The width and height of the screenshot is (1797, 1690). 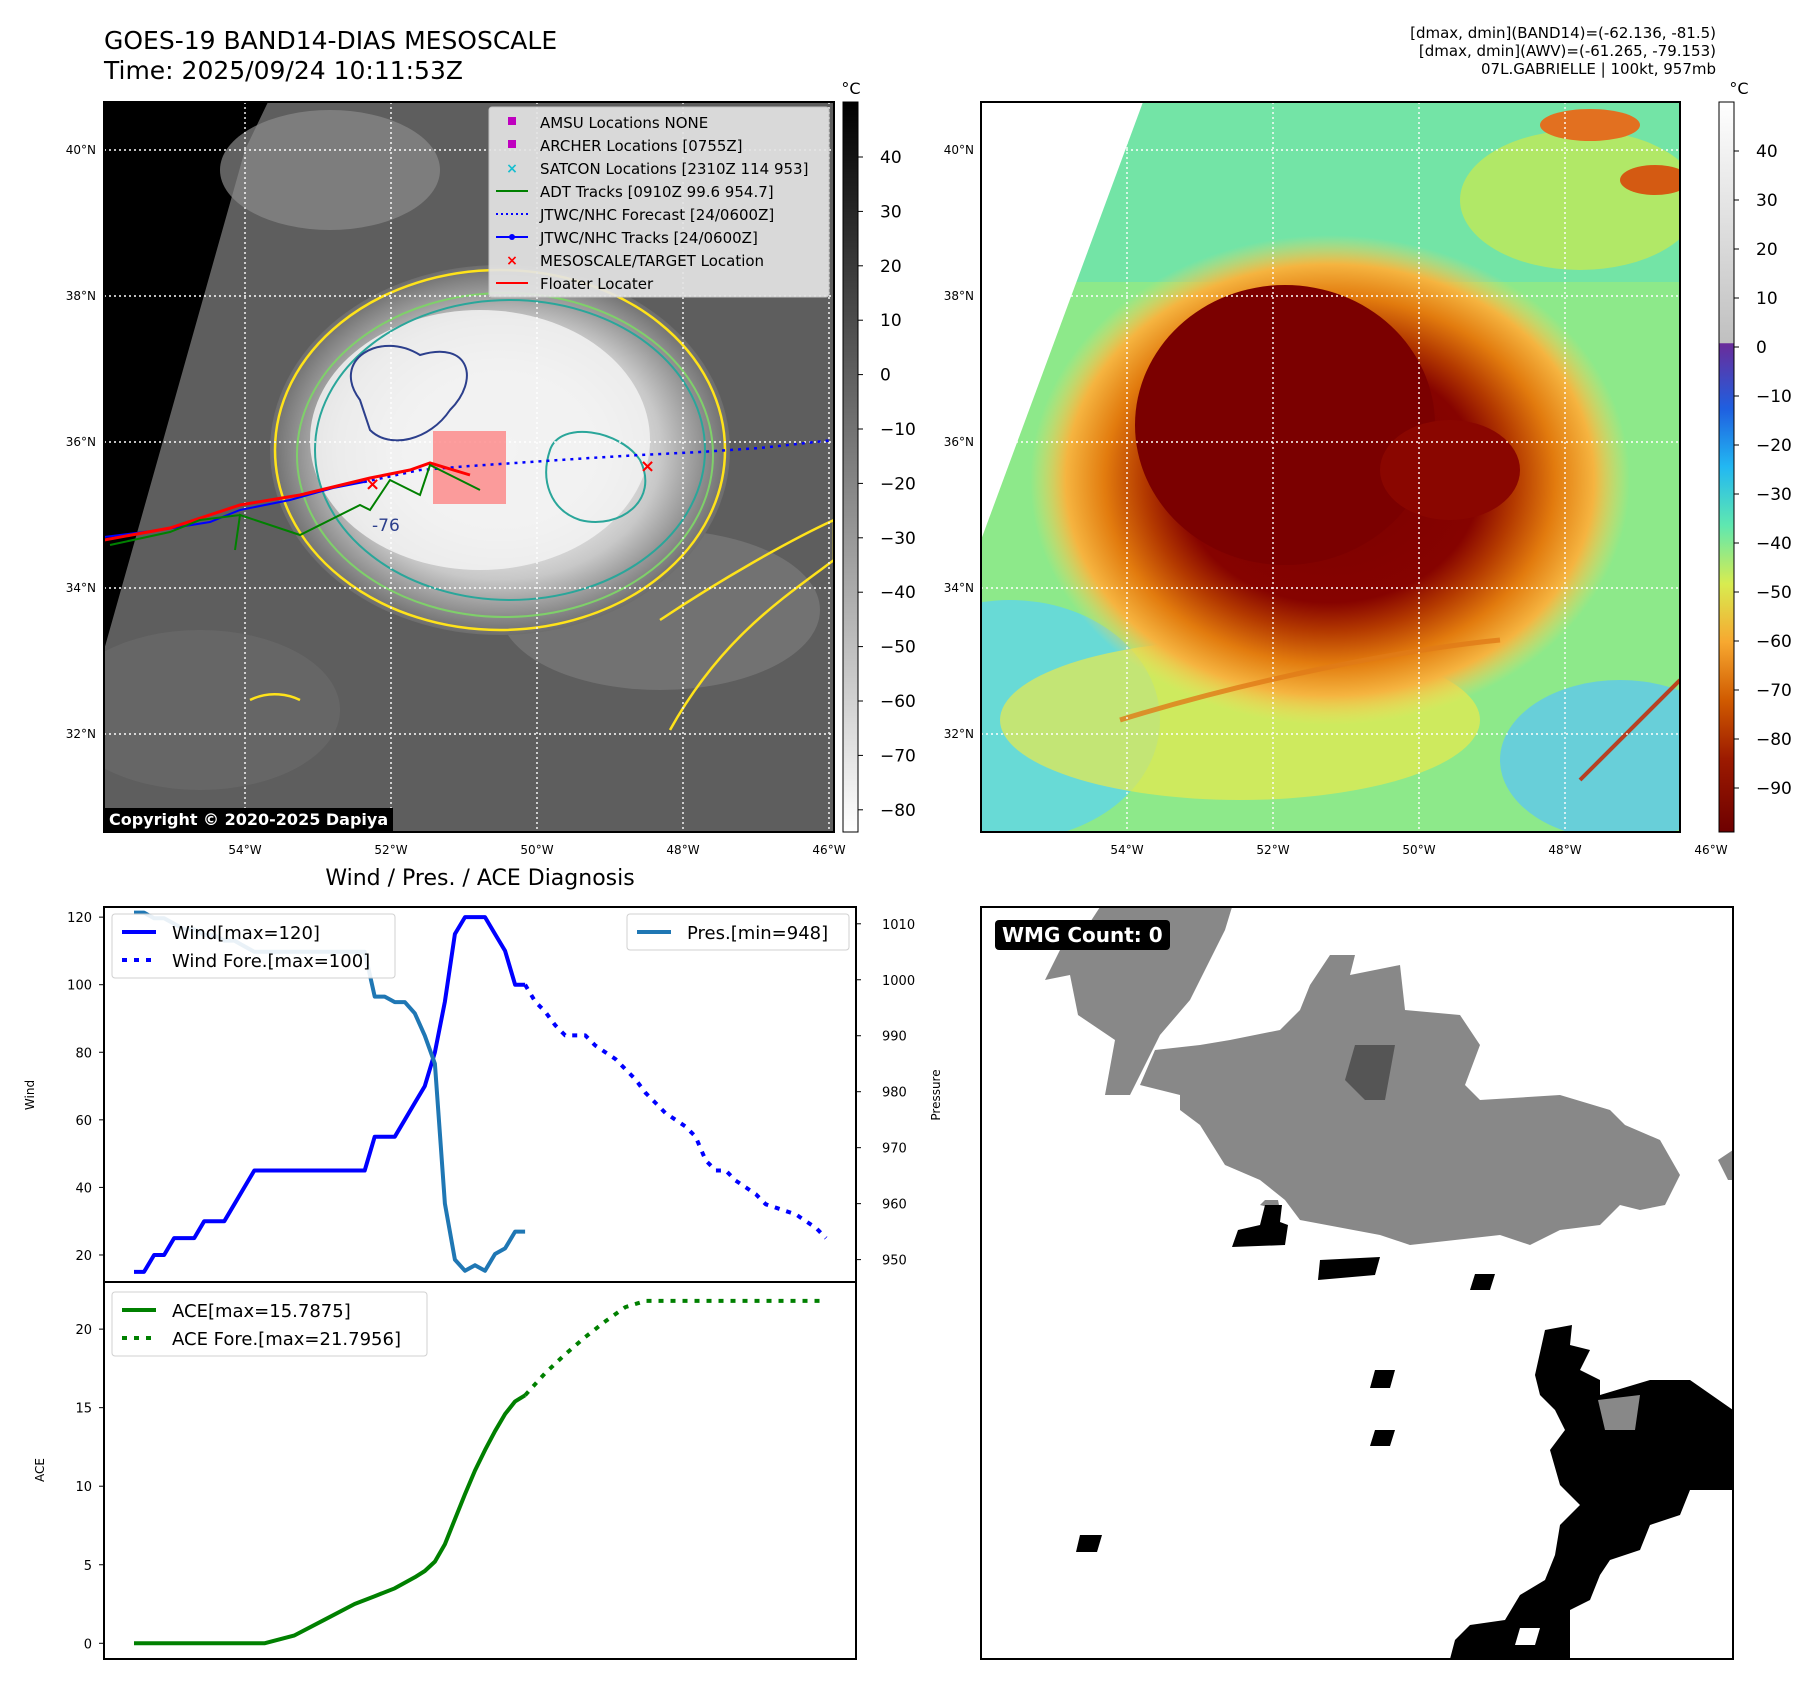 What do you see at coordinates (271, 961) in the screenshot?
I see `chart-legend-label: Wind Fore.[max=100]` at bounding box center [271, 961].